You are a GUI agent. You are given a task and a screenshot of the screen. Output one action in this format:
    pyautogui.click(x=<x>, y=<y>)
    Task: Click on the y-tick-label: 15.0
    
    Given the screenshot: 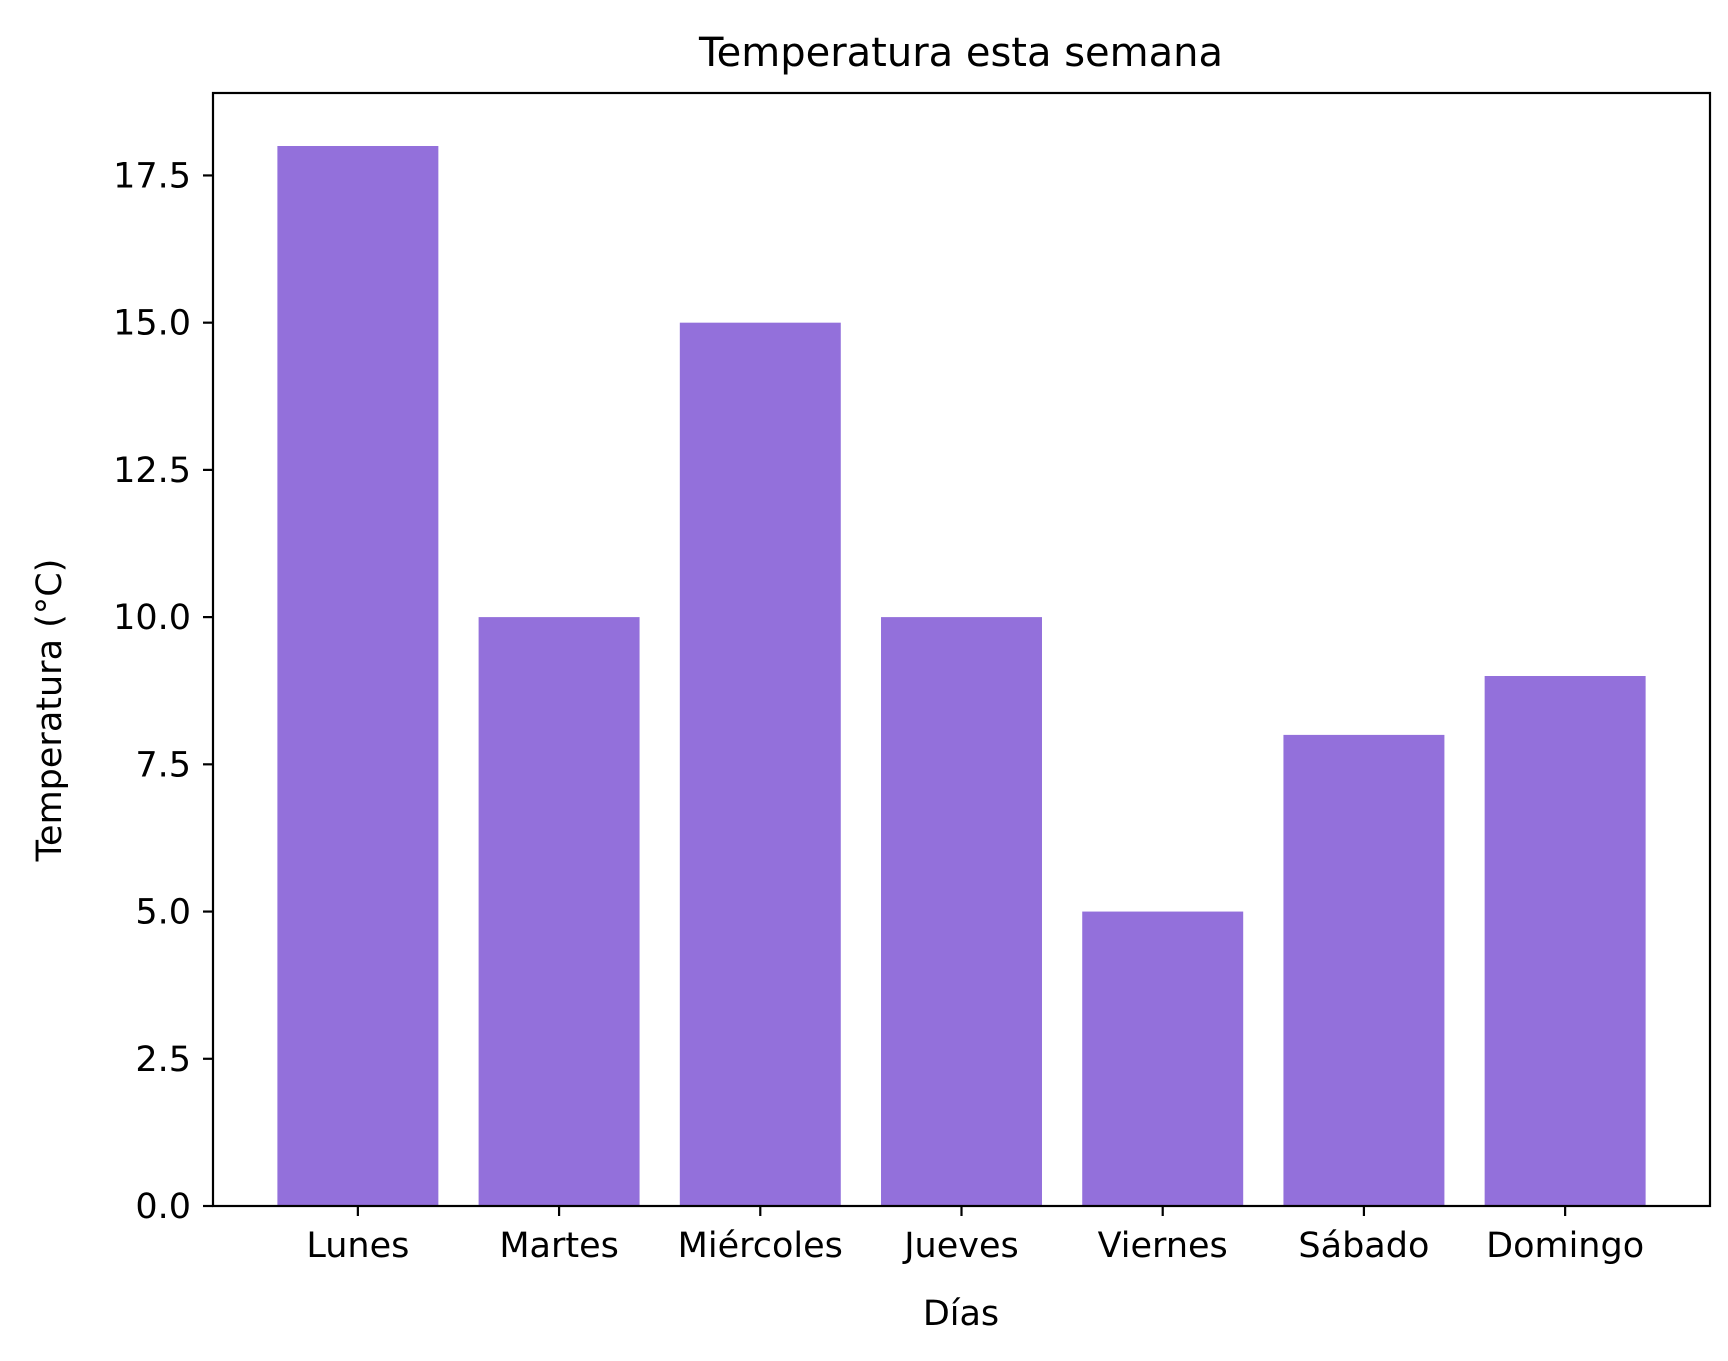 What is the action you would take?
    pyautogui.click(x=152, y=324)
    